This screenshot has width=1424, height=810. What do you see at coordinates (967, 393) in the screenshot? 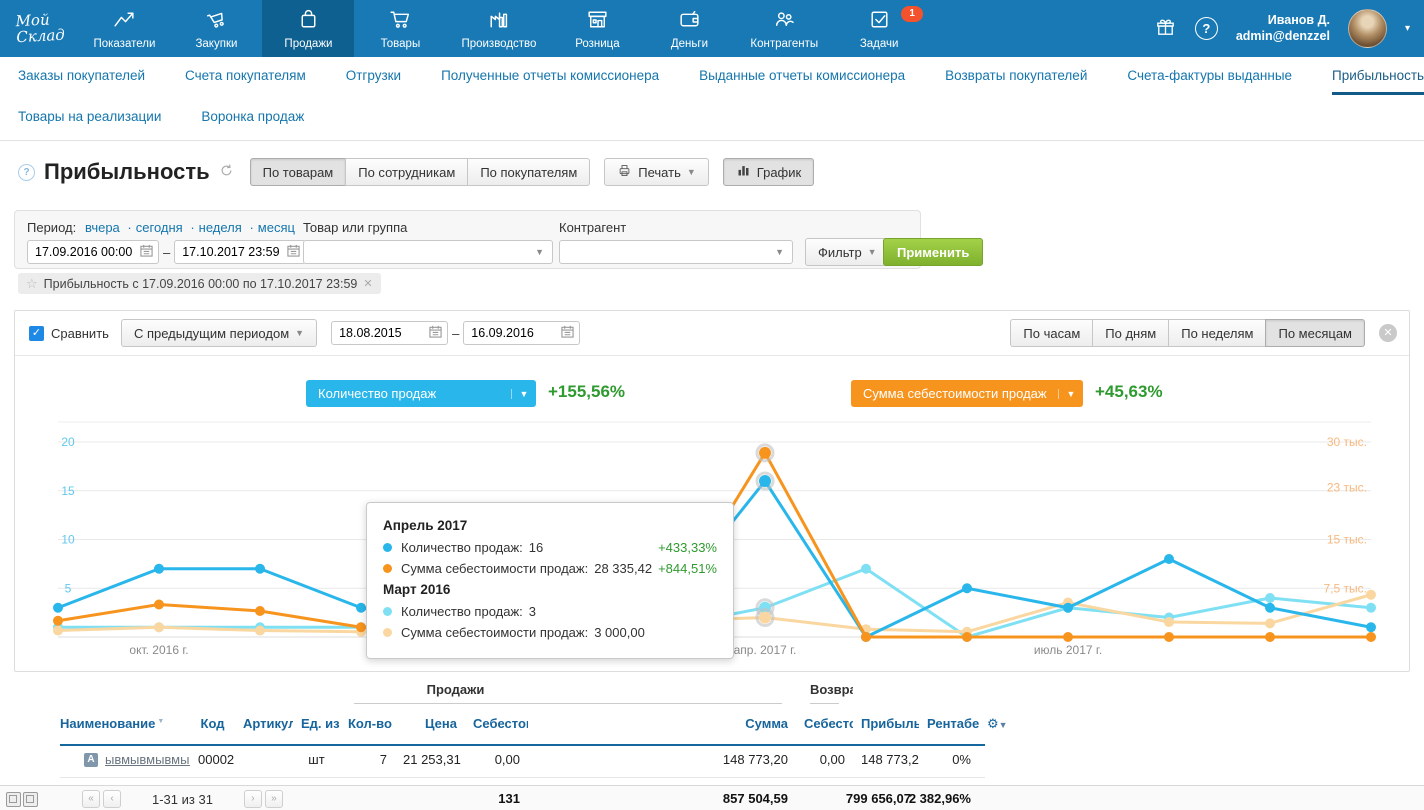
I see `right-series-selector: Сумма себестоимости продаж ▼` at bounding box center [967, 393].